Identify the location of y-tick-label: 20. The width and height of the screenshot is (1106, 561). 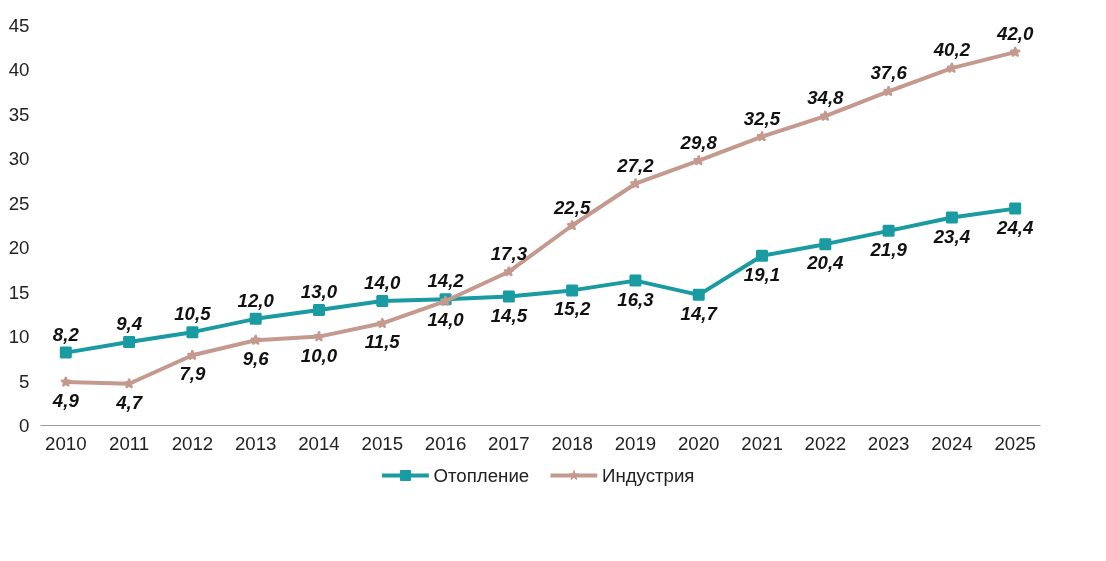
(19, 248).